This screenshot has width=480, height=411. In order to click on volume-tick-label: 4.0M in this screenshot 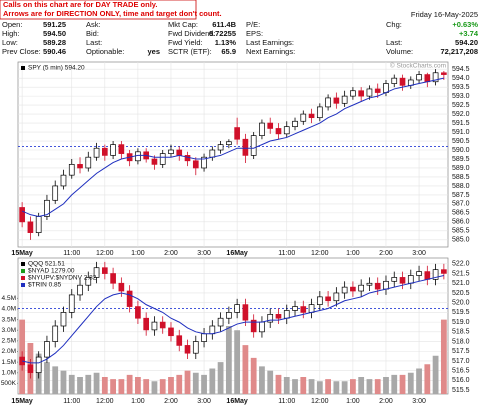, I will do `click(9, 309)`.